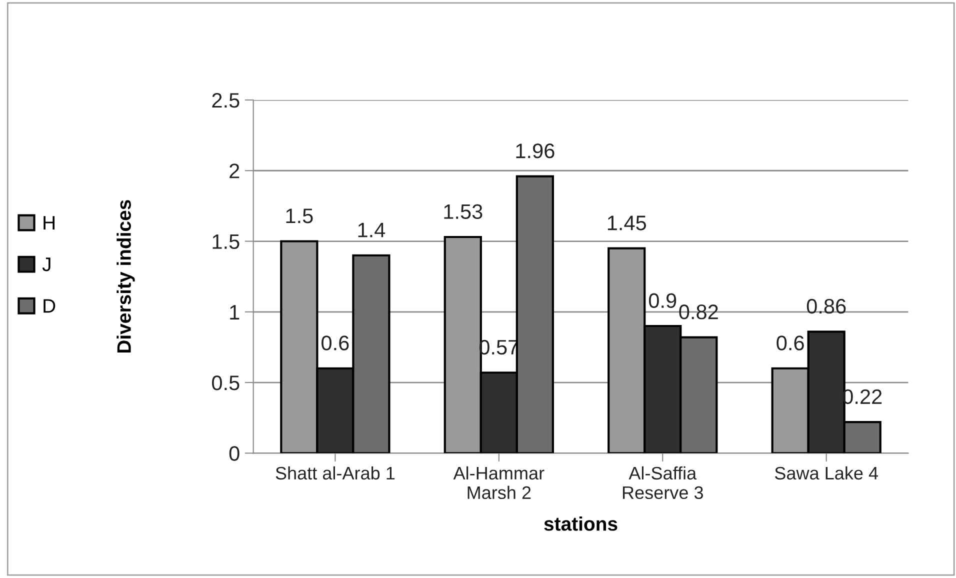 The height and width of the screenshot is (578, 956). What do you see at coordinates (226, 383) in the screenshot?
I see `y-tick-label: 0.5` at bounding box center [226, 383].